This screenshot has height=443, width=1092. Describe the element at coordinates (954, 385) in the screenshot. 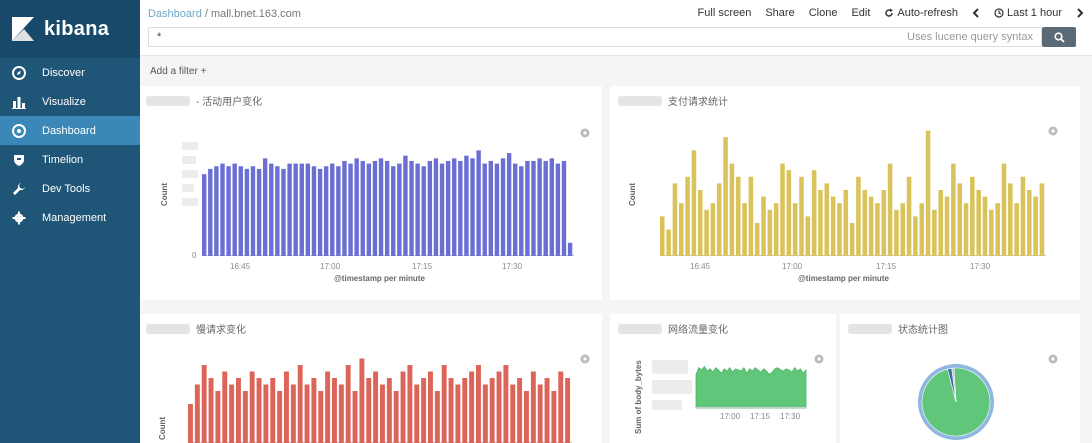

I see `pie-slice` at that location.